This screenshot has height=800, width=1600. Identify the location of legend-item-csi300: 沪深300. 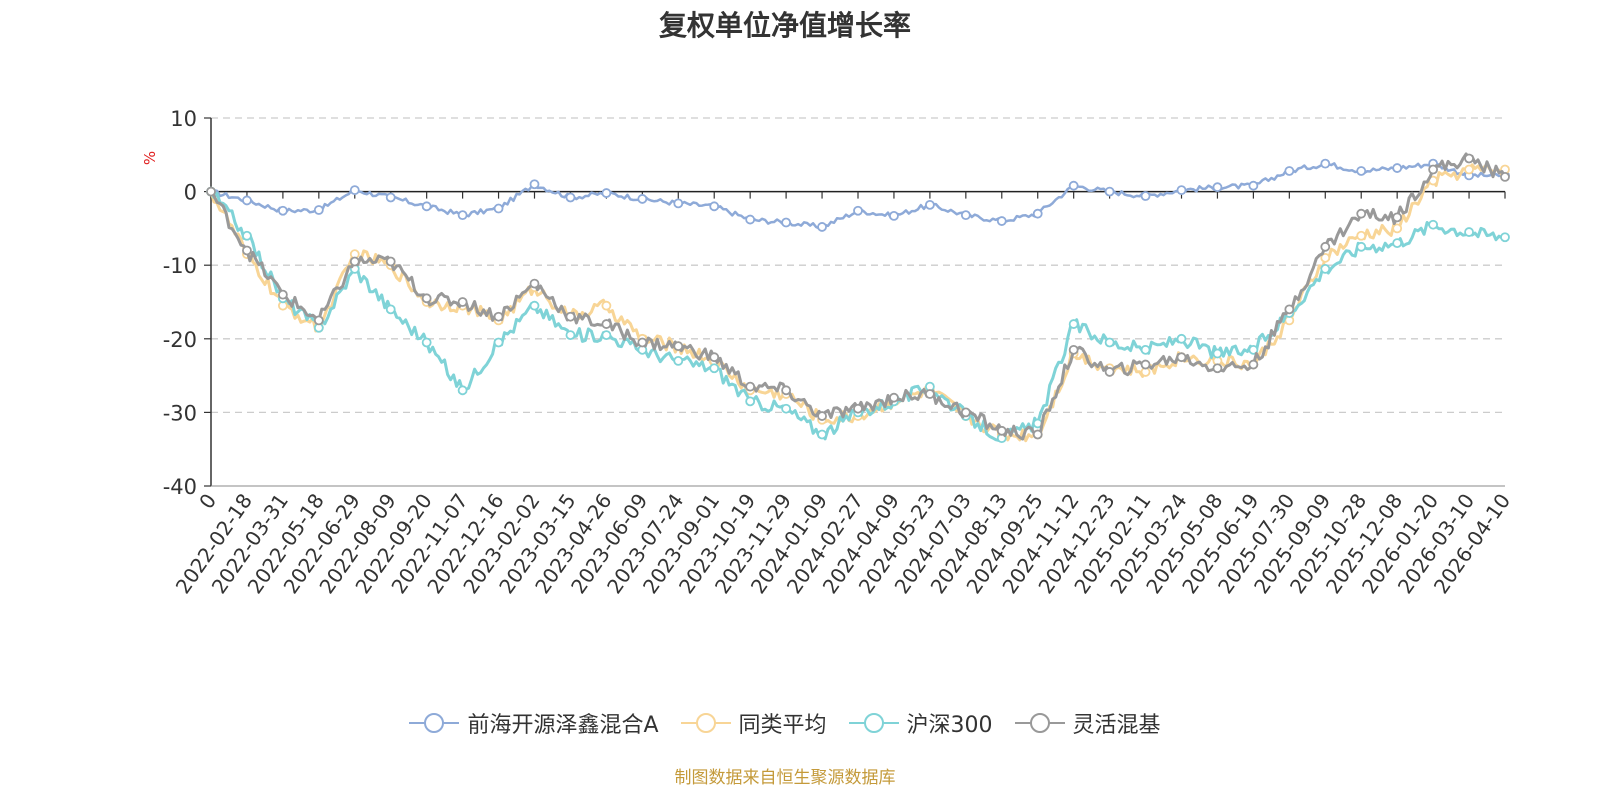
(920, 723).